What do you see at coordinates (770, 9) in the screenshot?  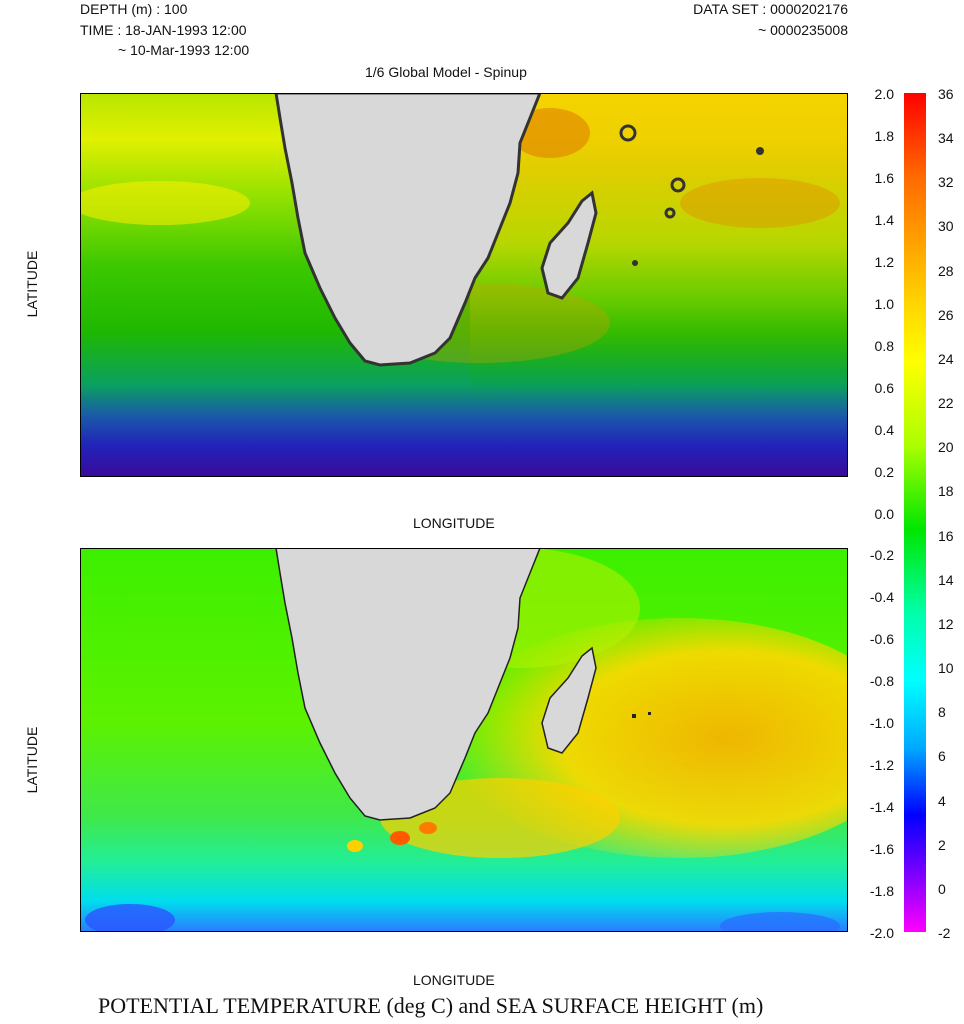 I see `dataset-start: DATA SET : 0000202176` at bounding box center [770, 9].